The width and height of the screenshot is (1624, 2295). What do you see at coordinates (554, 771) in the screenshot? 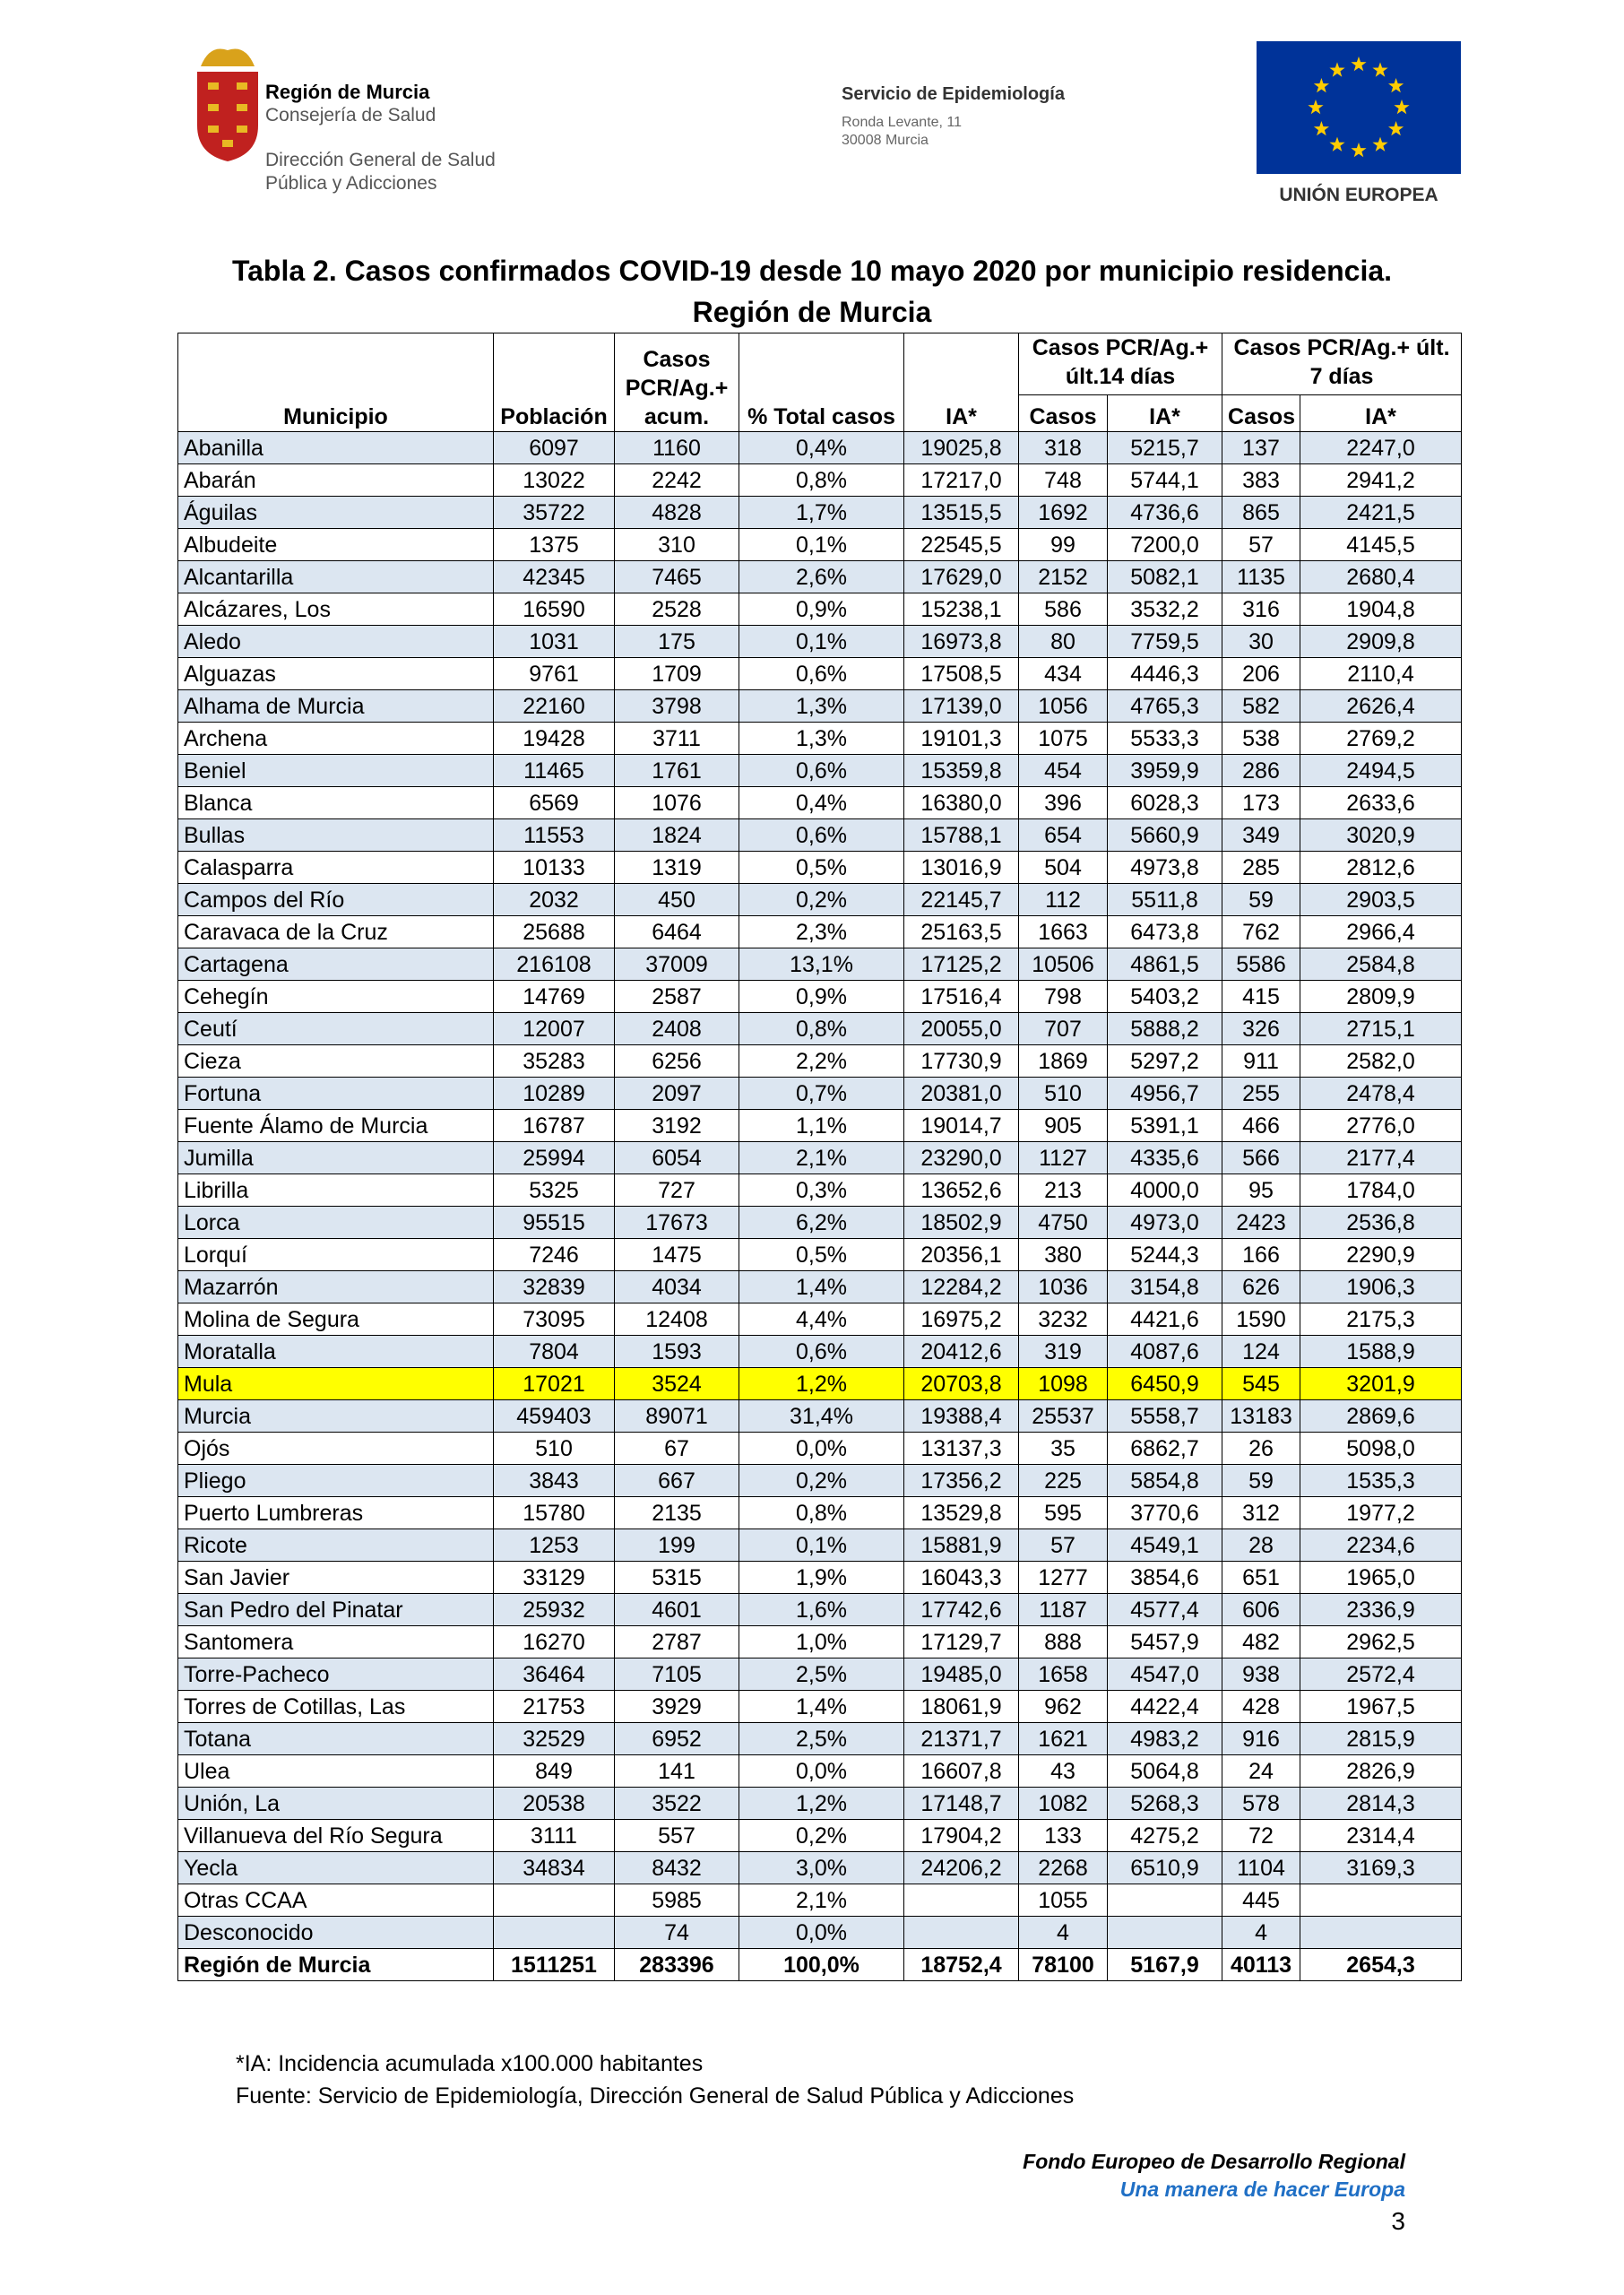
I see `cell: 11465` at bounding box center [554, 771].